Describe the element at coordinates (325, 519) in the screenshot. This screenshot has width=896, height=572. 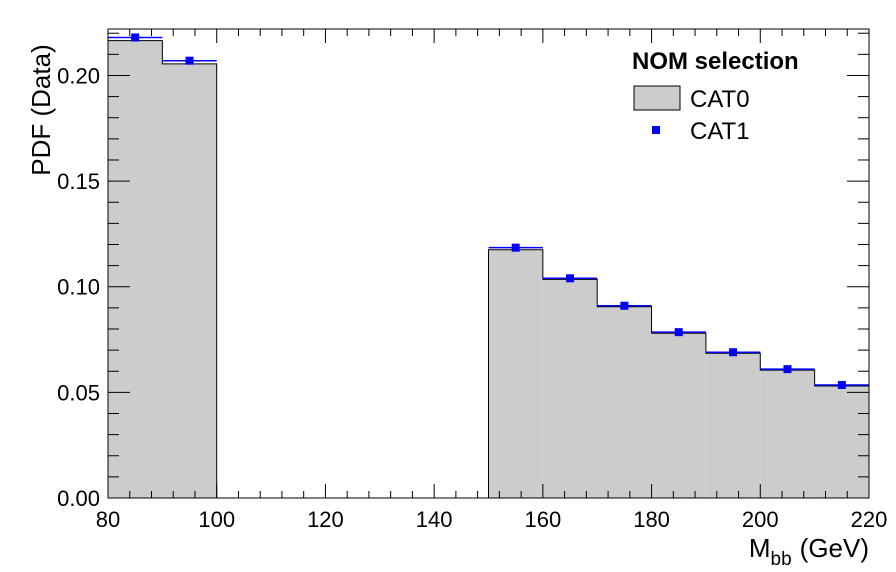
I see `x-tick-label: 120` at that location.